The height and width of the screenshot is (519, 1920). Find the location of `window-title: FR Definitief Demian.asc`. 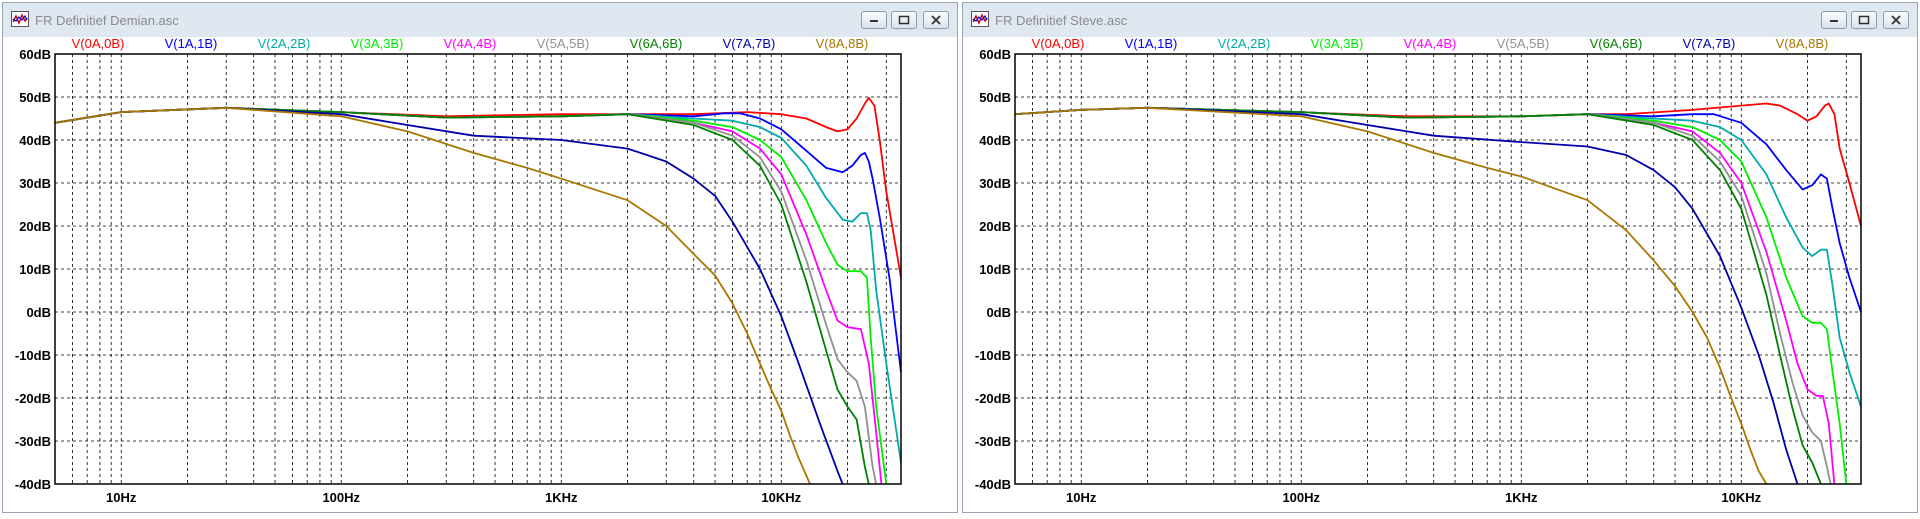

window-title: FR Definitief Demian.asc is located at coordinates (107, 20).